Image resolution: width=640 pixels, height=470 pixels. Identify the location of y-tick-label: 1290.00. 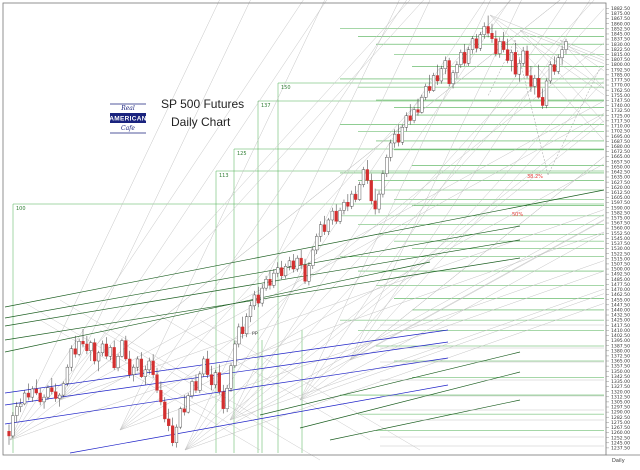
(620, 413).